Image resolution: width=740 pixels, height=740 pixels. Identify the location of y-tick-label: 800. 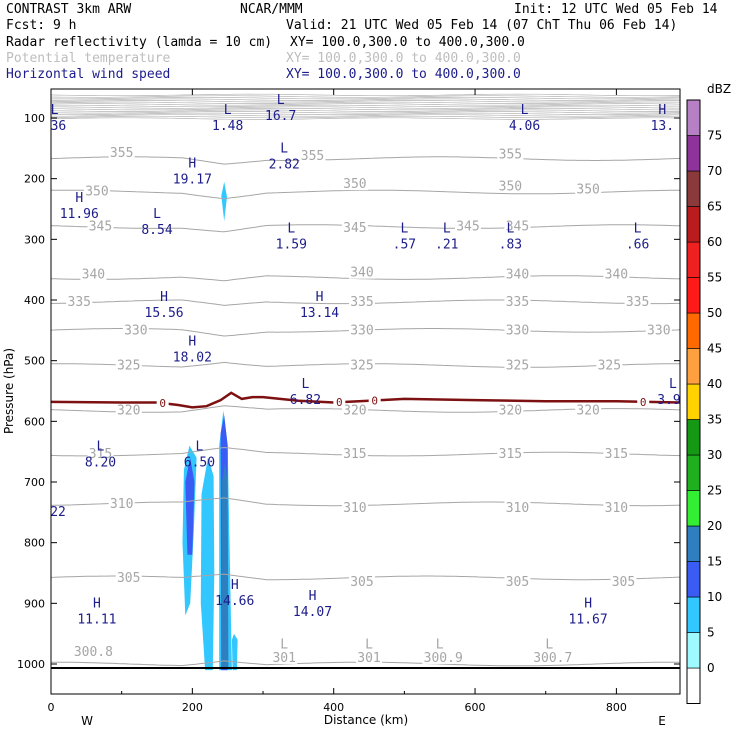
(34, 543).